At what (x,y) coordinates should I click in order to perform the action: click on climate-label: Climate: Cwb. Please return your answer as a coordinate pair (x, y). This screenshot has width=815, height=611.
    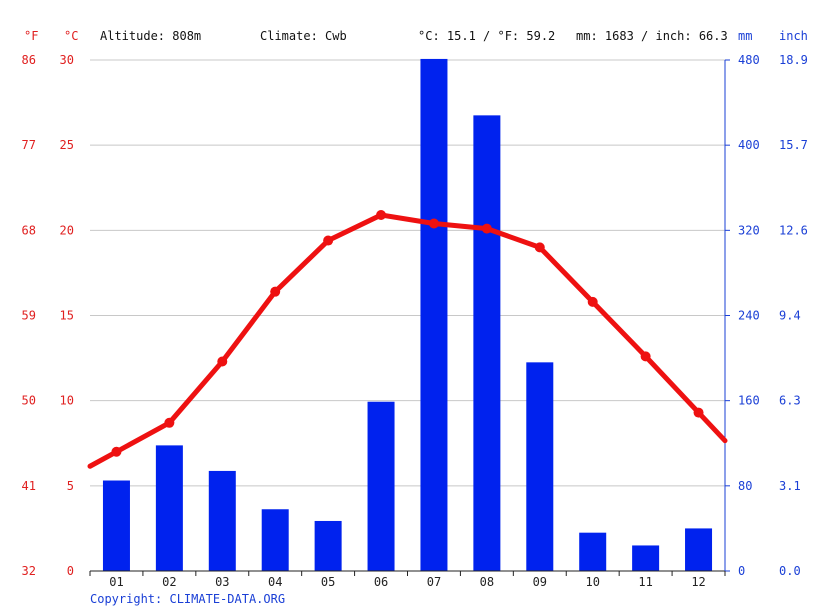
    Looking at the image, I should click on (303, 36).